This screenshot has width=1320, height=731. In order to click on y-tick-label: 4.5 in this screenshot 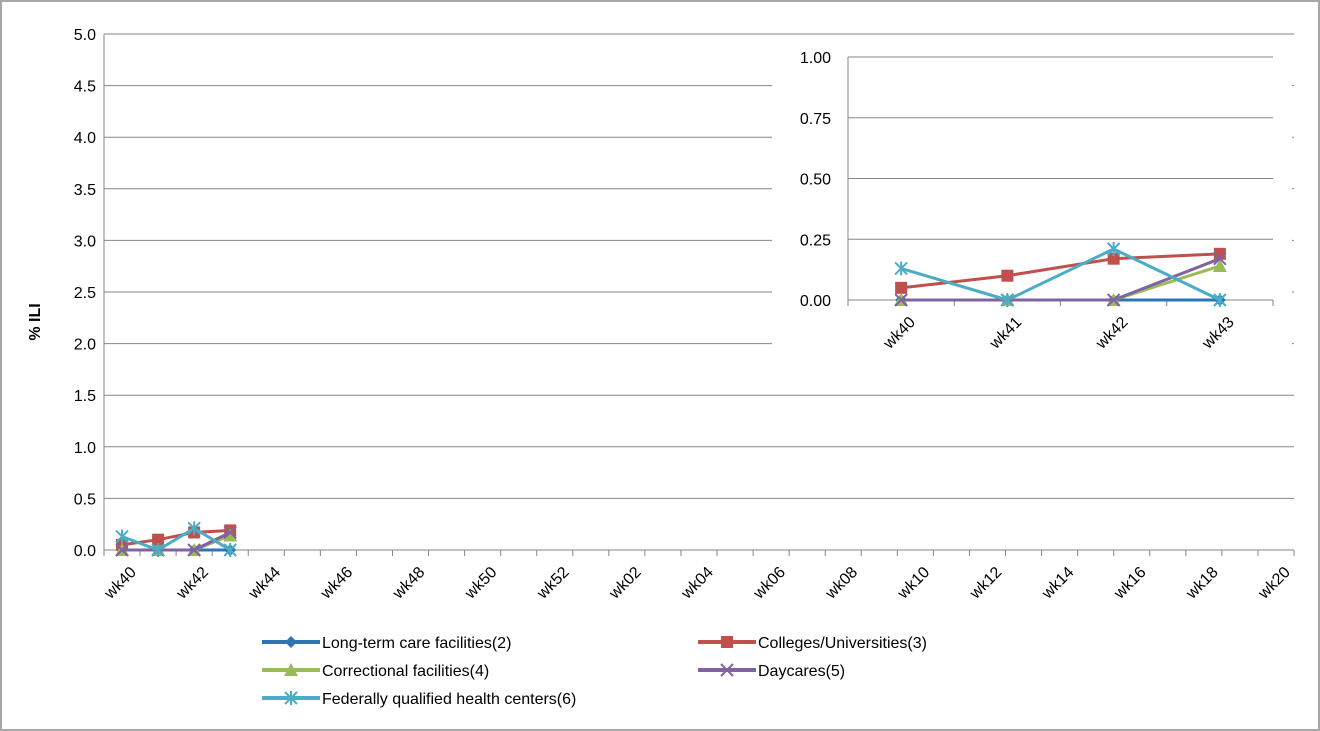, I will do `click(85, 87)`.